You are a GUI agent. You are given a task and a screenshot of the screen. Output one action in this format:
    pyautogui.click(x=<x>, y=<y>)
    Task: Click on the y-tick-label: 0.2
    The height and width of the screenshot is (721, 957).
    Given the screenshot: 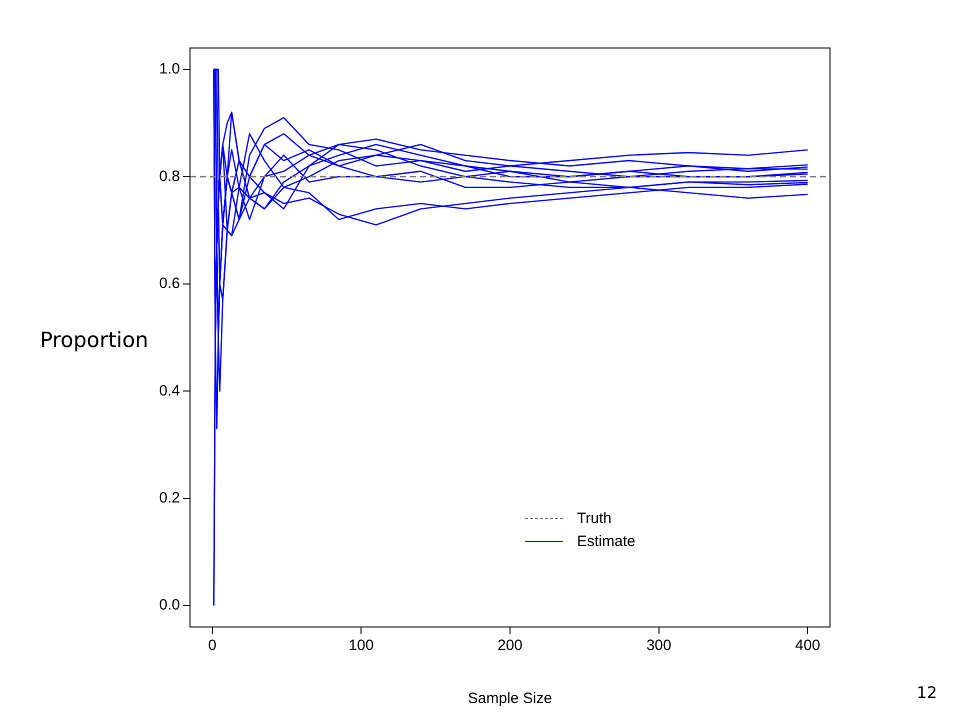 What is the action you would take?
    pyautogui.click(x=169, y=497)
    